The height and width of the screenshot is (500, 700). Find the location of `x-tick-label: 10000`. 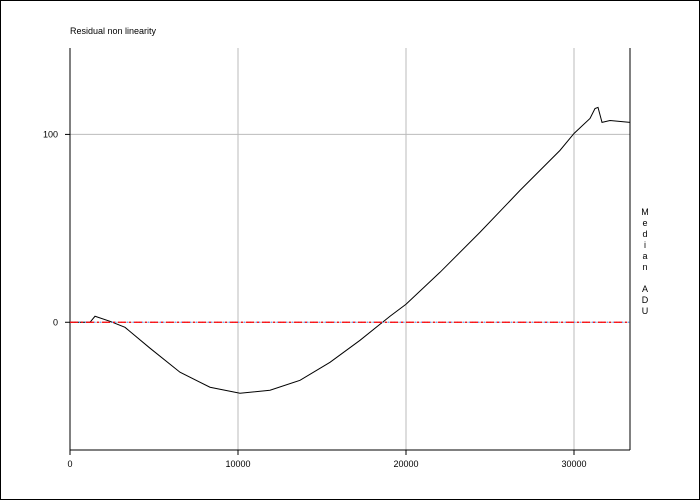

x-tick-label: 10000 is located at coordinates (237, 464).